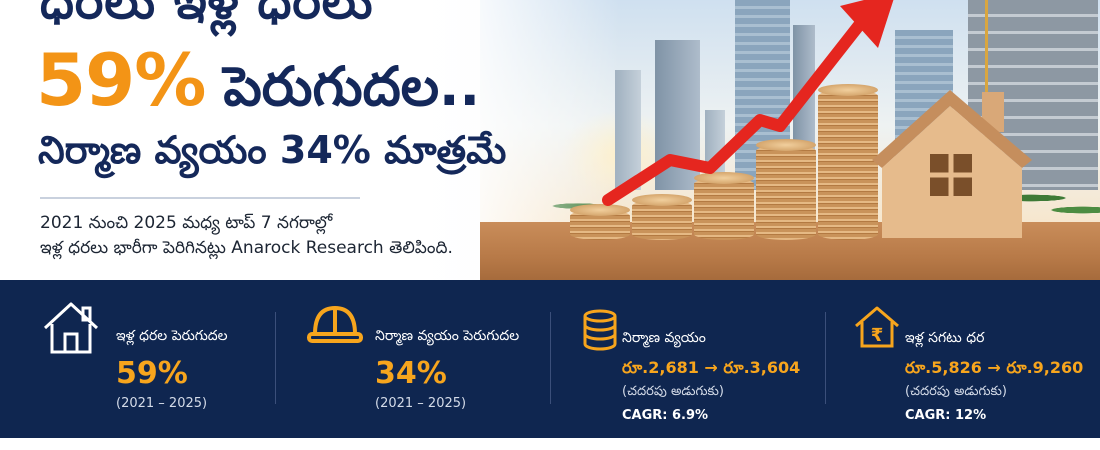 This screenshot has height=450, width=1100. What do you see at coordinates (121, 80) in the screenshot?
I see `headline-percentage: 59%` at bounding box center [121, 80].